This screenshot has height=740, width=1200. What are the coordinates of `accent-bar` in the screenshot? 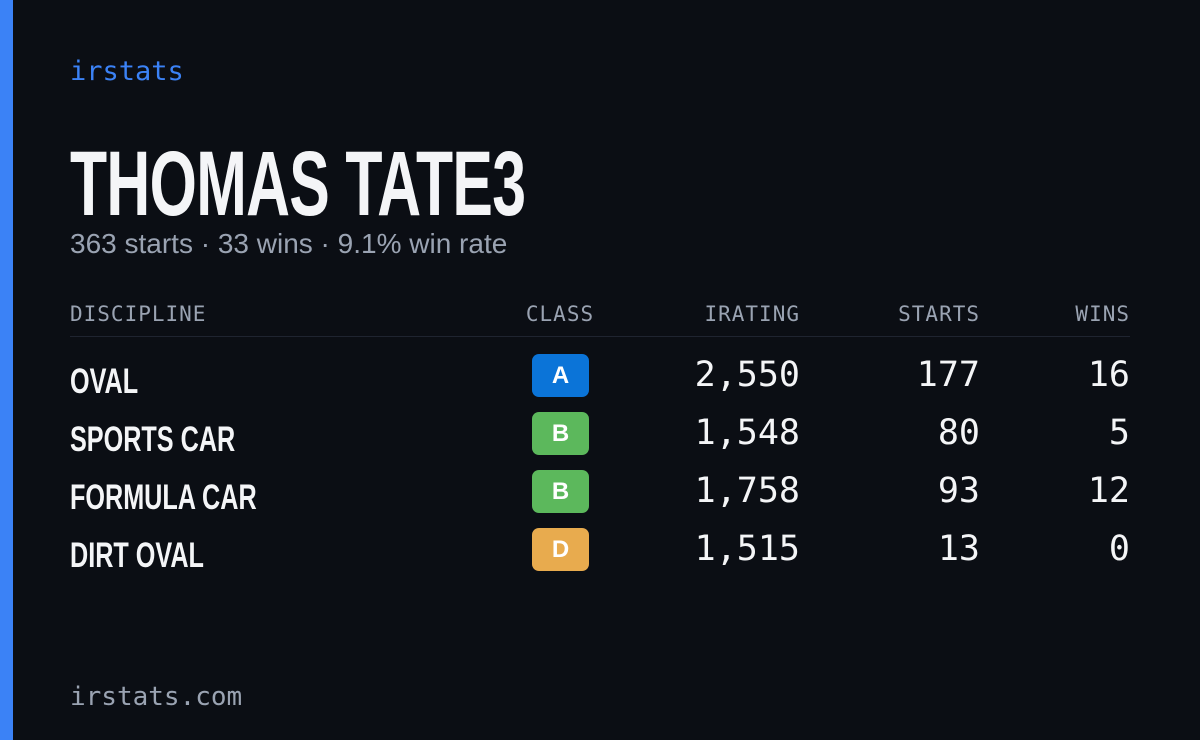 It's located at (6, 370).